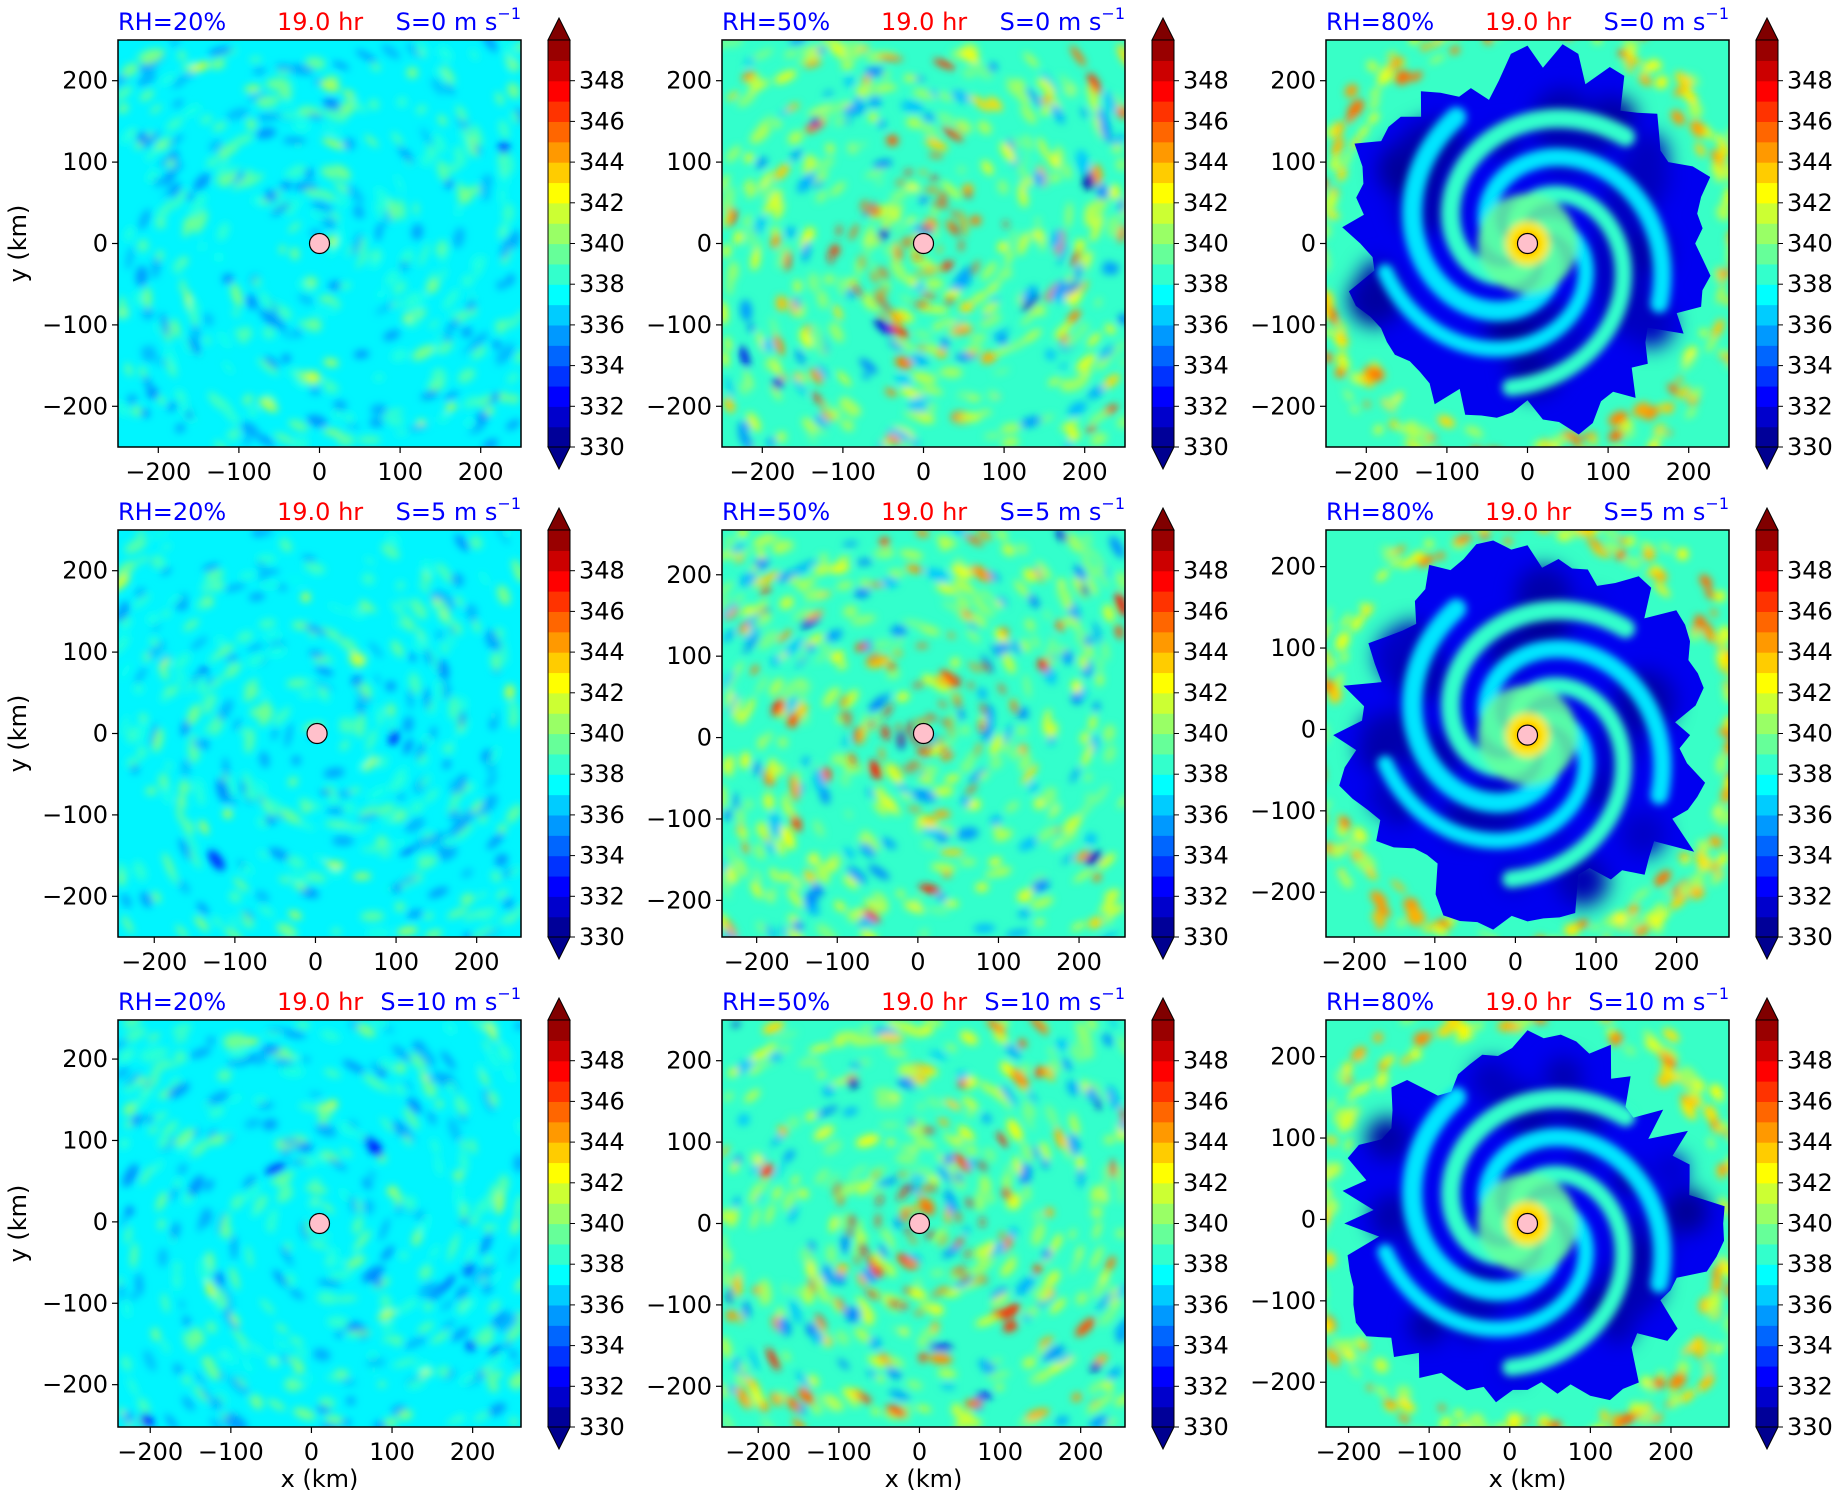 Image resolution: width=1833 pixels, height=1499 pixels. What do you see at coordinates (1062, 510) in the screenshot?
I see `shear-label: S=5 m s−1` at bounding box center [1062, 510].